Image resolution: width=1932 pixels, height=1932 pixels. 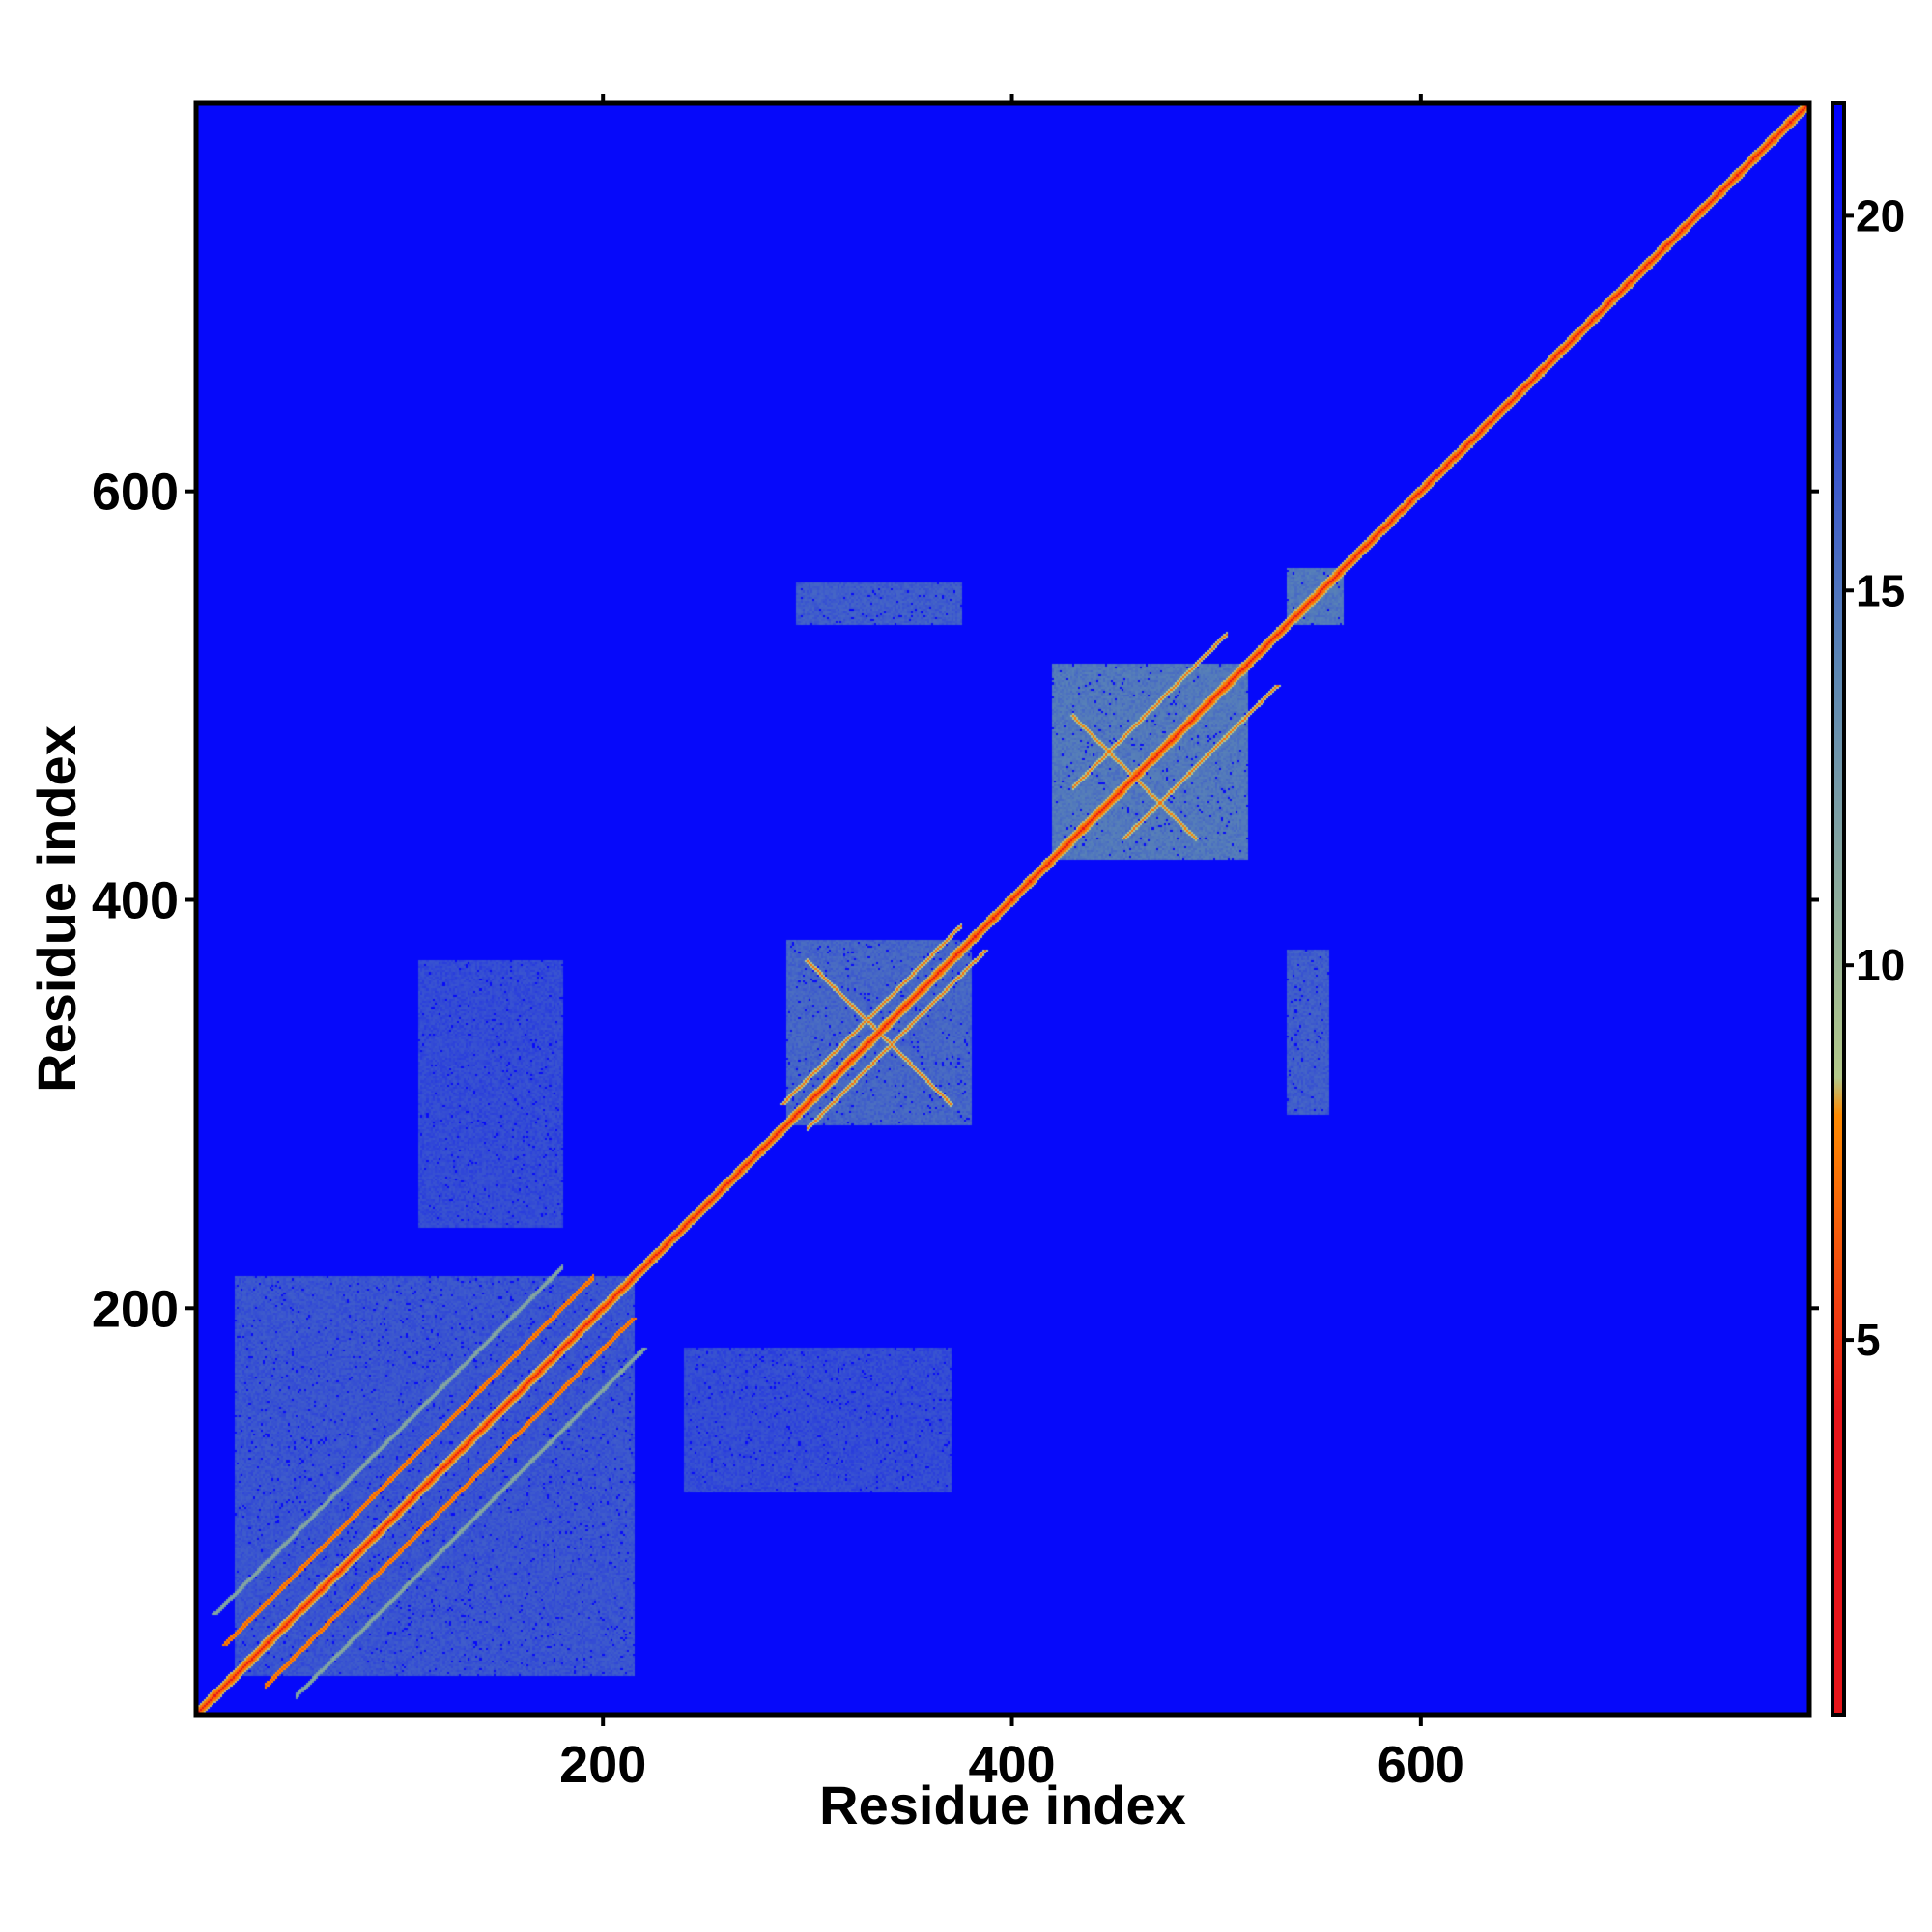 I want to click on colorbar-gradient, so click(x=1838, y=909).